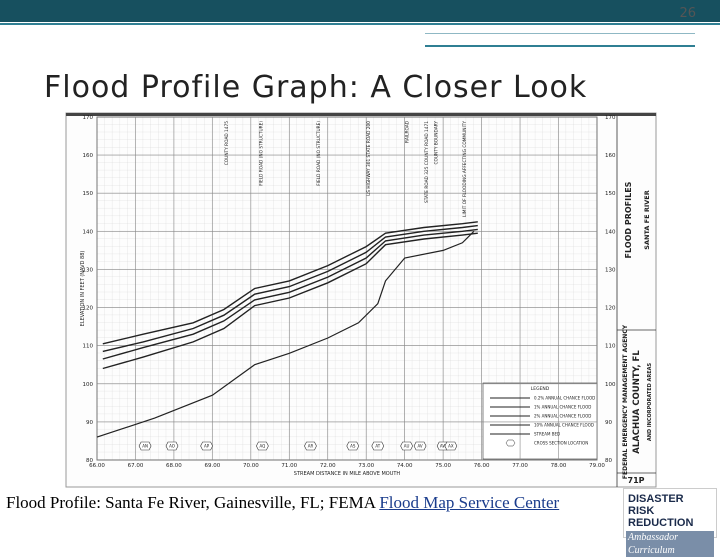  Describe the element at coordinates (469, 502) in the screenshot. I see `caption-link: Flood Map Service Center` at that location.